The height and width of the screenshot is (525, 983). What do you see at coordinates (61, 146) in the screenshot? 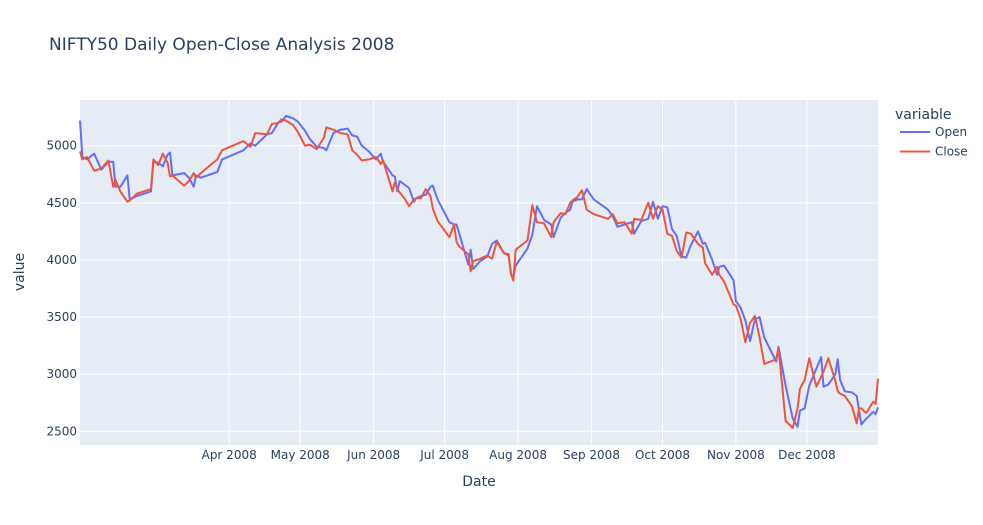
I see `y-tick-label: 5000` at bounding box center [61, 146].